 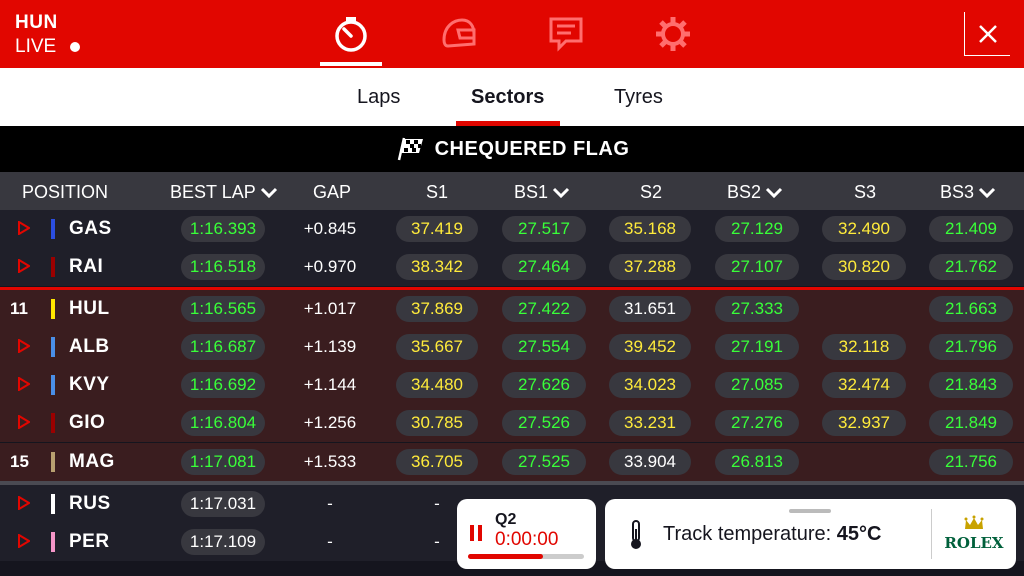 What do you see at coordinates (650, 385) in the screenshot?
I see `s2-time: 34.023` at bounding box center [650, 385].